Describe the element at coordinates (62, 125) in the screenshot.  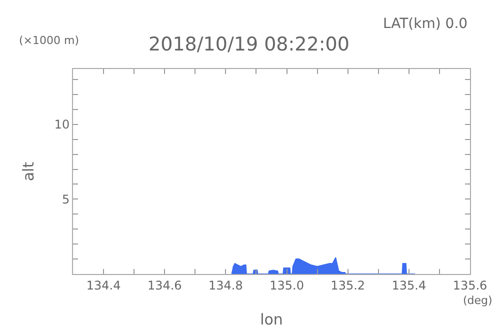
I see `y-tick-label: 10` at that location.